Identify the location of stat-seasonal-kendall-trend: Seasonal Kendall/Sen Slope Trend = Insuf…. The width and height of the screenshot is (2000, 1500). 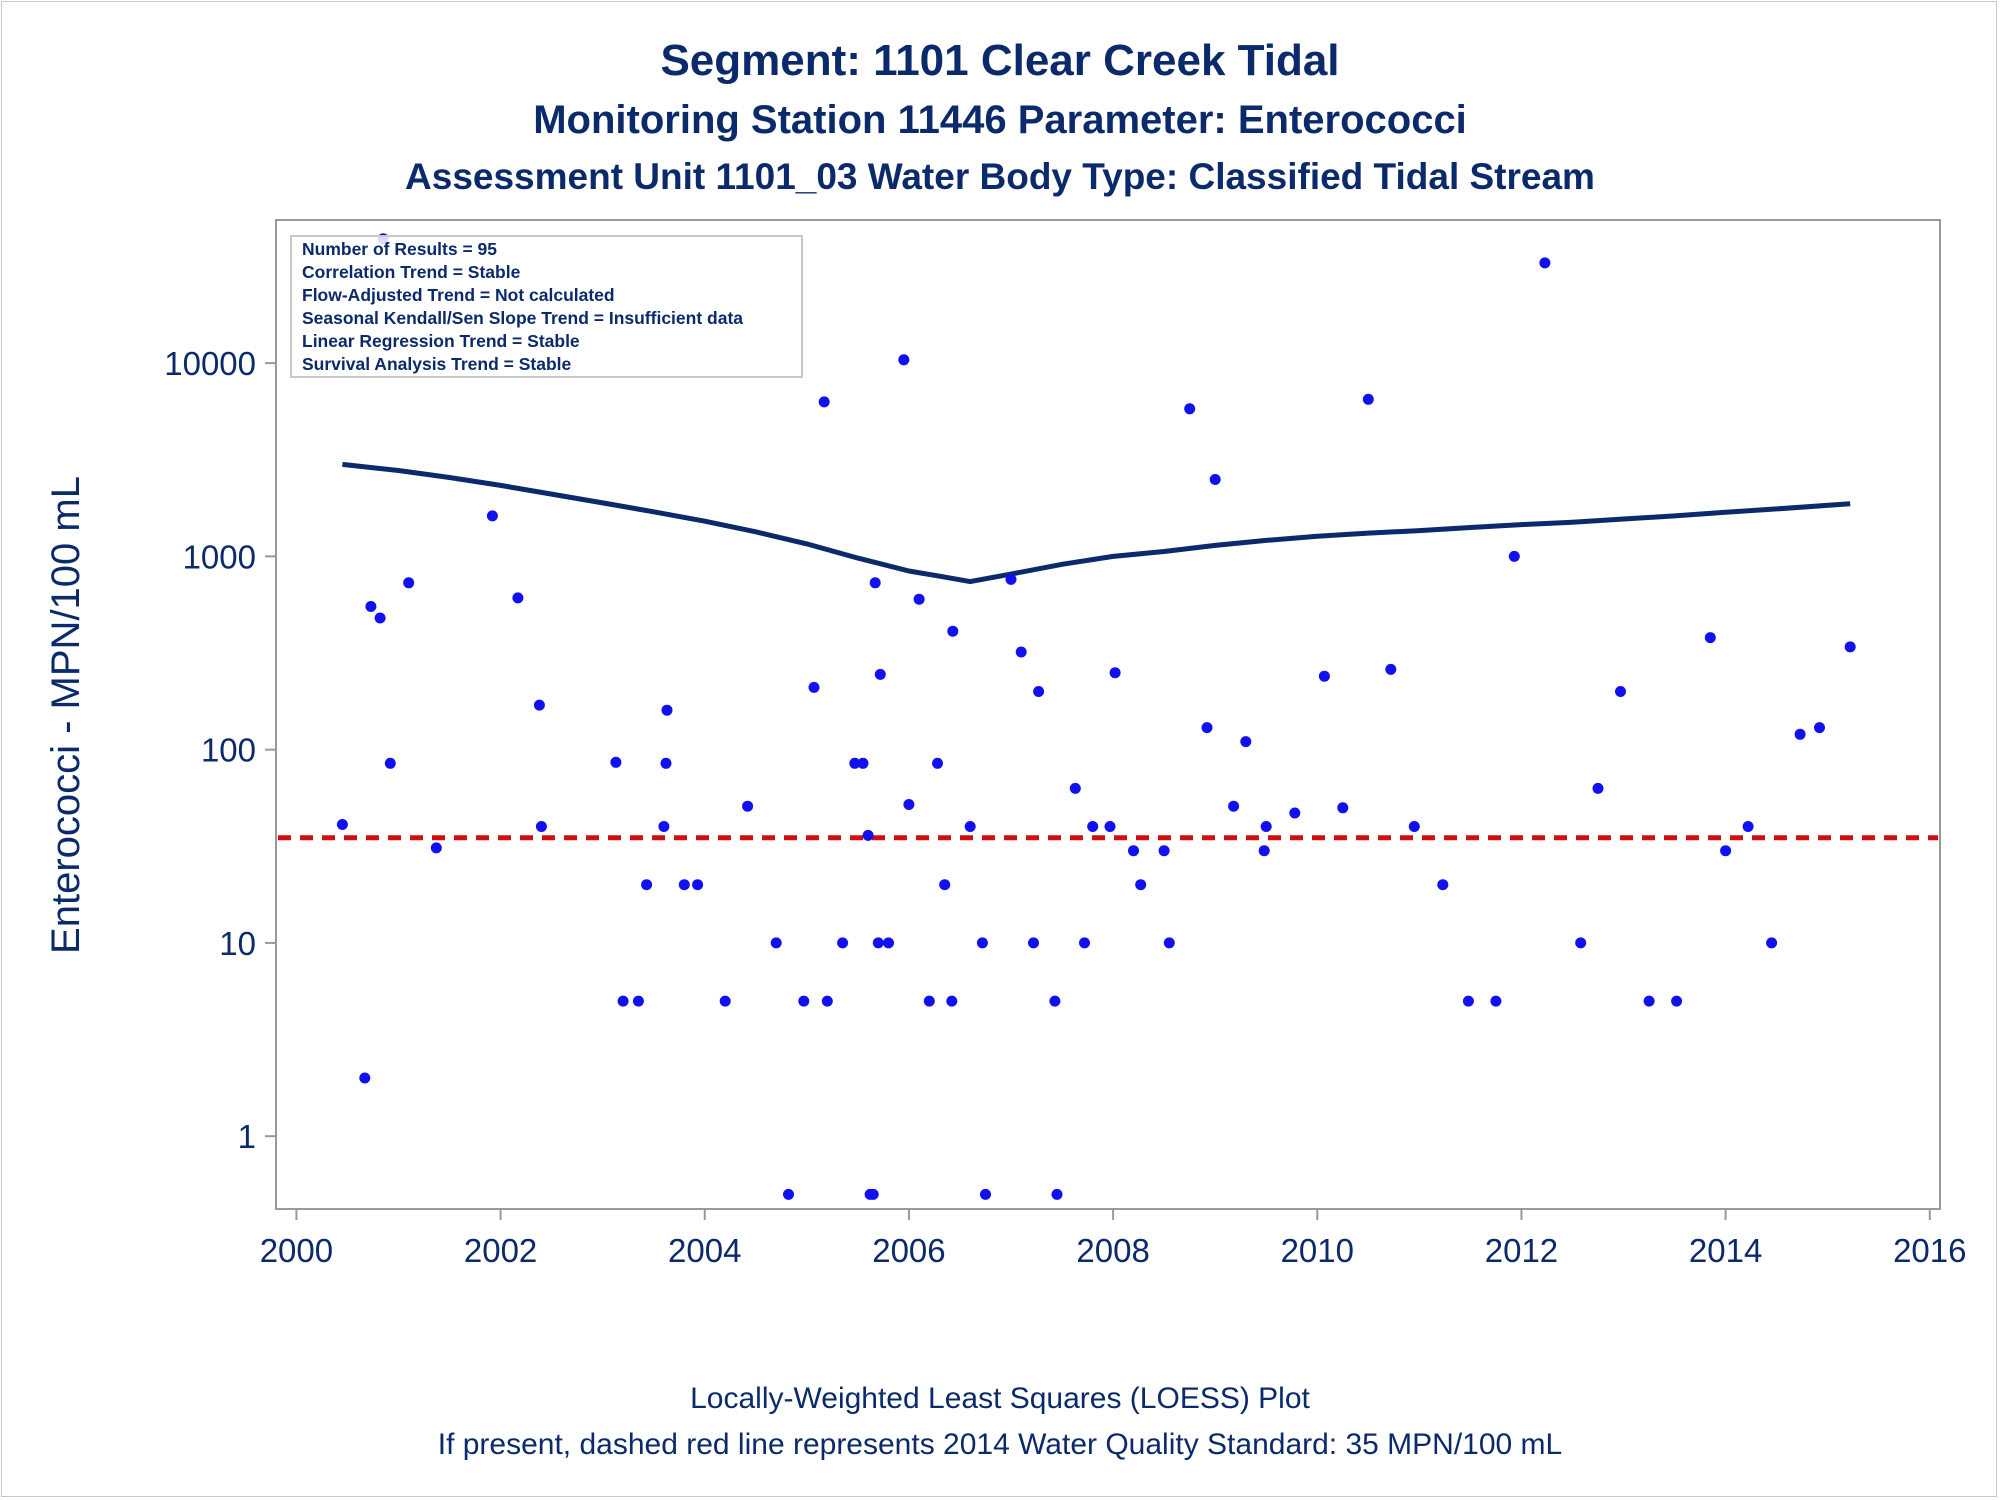
(522, 318).